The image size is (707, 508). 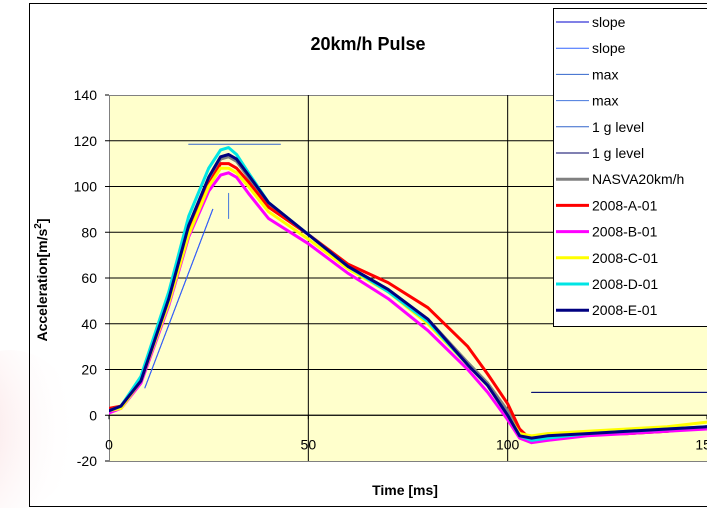 What do you see at coordinates (86, 187) in the screenshot?
I see `y-tick-label: 100` at bounding box center [86, 187].